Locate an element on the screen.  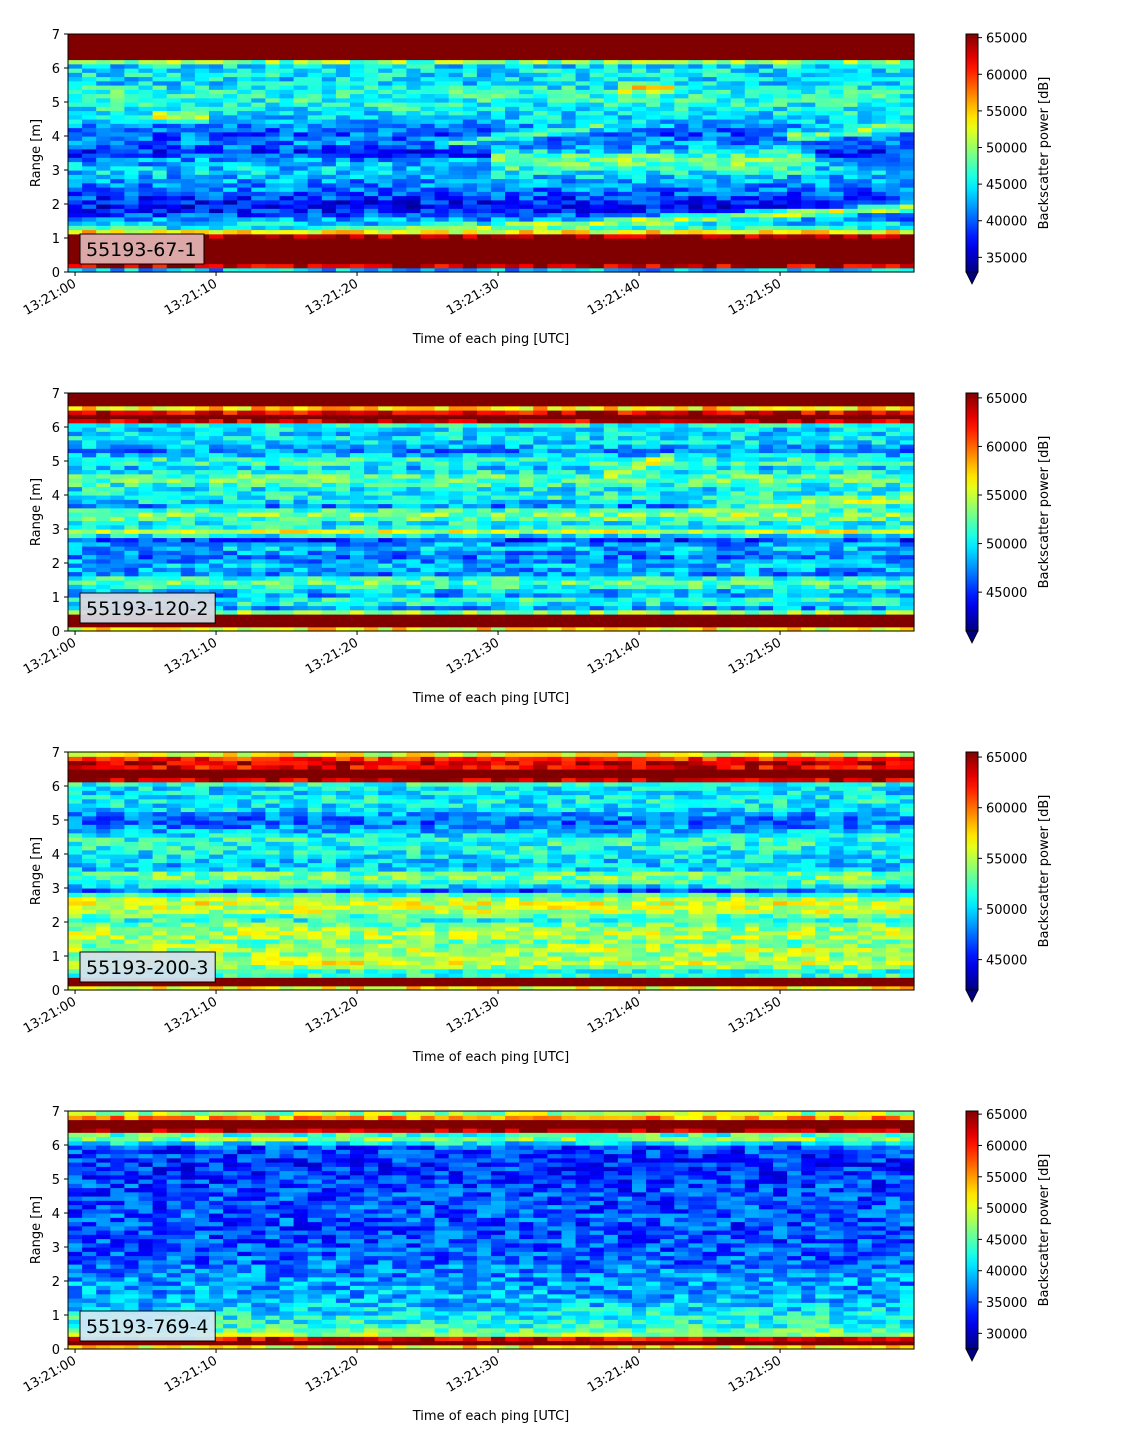
instrument-label: 55193-67-1 is located at coordinates (141, 250).